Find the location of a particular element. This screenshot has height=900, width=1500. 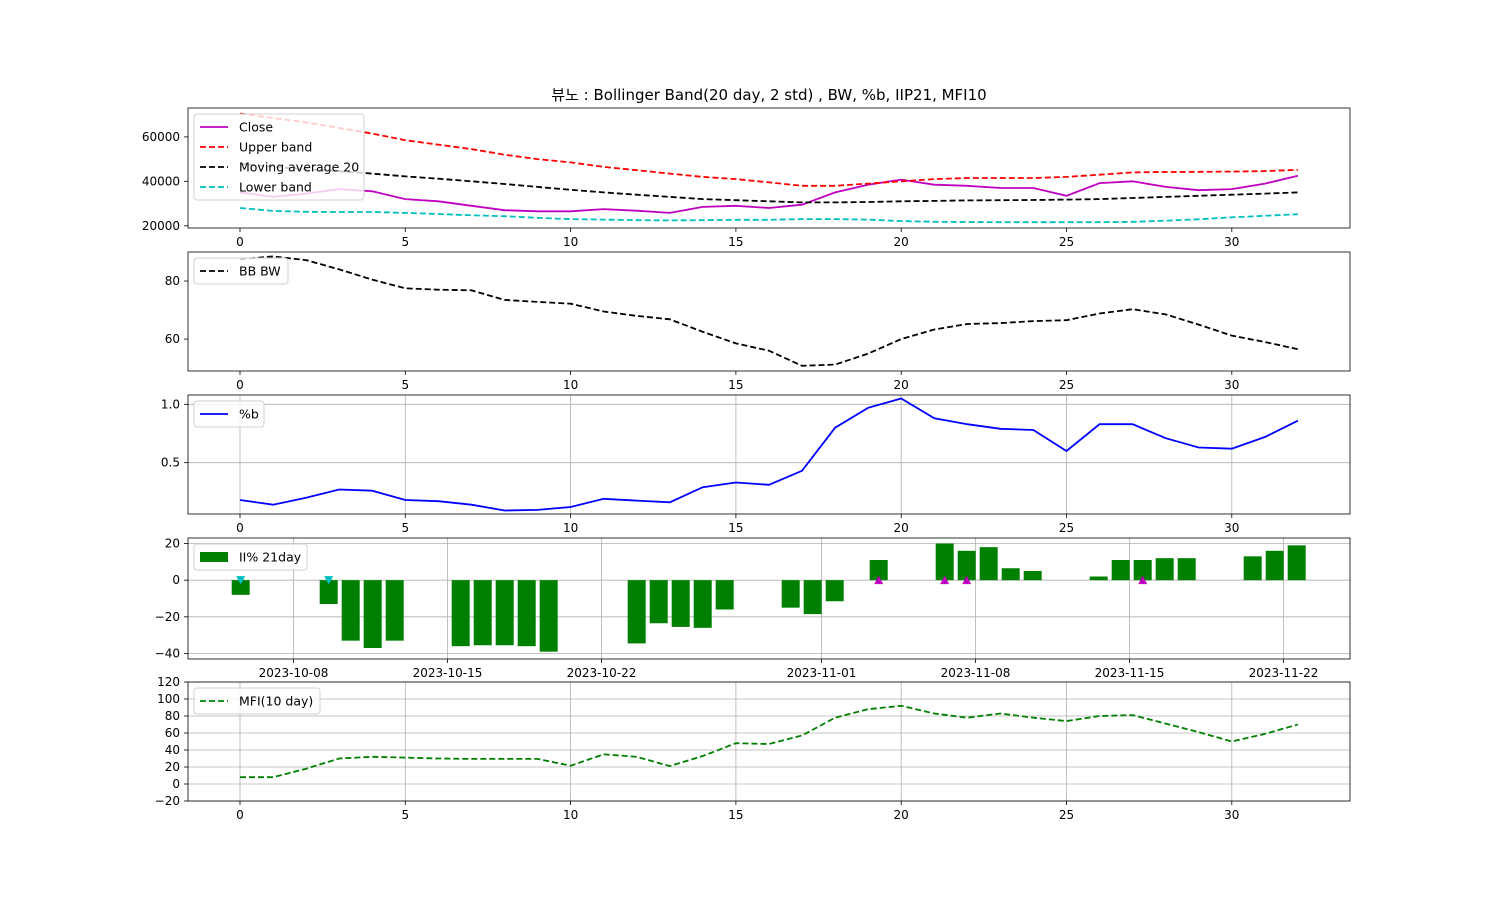

legend-label: Upper band is located at coordinates (275, 147).